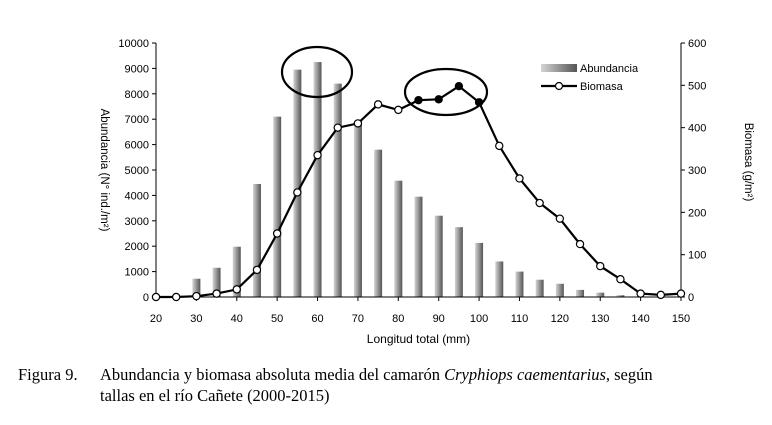  What do you see at coordinates (697, 256) in the screenshot?
I see `y-tick-label-right: 100` at bounding box center [697, 256].